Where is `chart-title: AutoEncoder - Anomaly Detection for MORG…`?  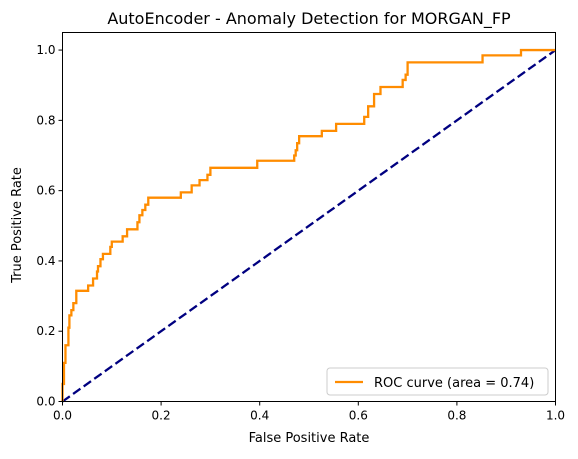
chart-title: AutoEncoder - Anomaly Detection for MORG… is located at coordinates (309, 19).